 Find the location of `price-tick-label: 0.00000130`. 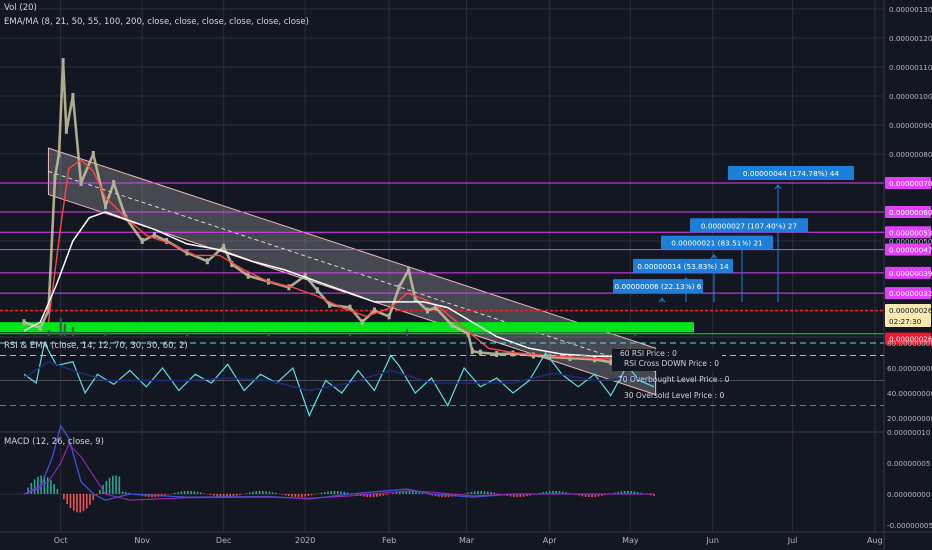

price-tick-label: 0.00000130 is located at coordinates (910, 9).